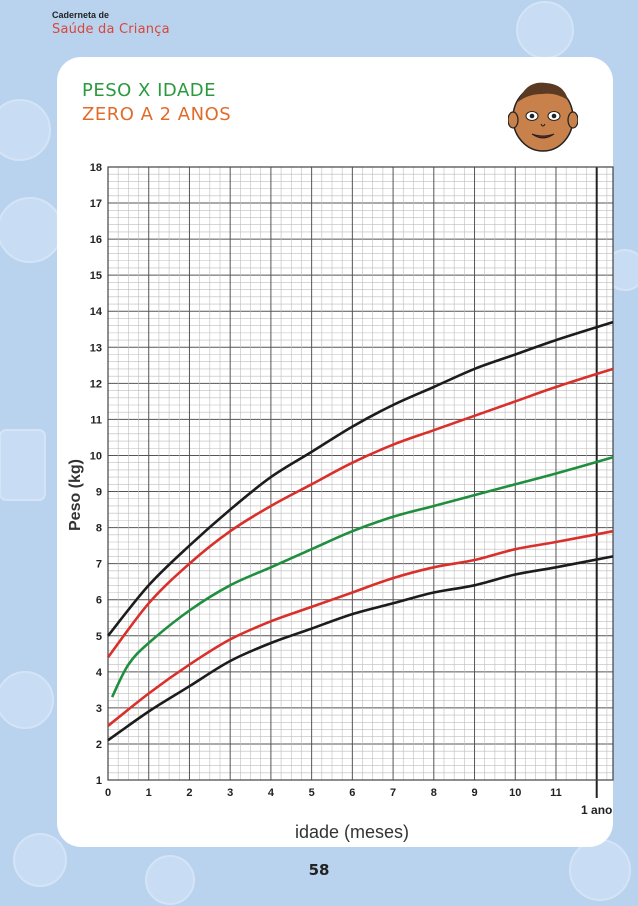 This screenshot has height=906, width=638. Describe the element at coordinates (96, 240) in the screenshot. I see `y-tick-label: 16` at that location.